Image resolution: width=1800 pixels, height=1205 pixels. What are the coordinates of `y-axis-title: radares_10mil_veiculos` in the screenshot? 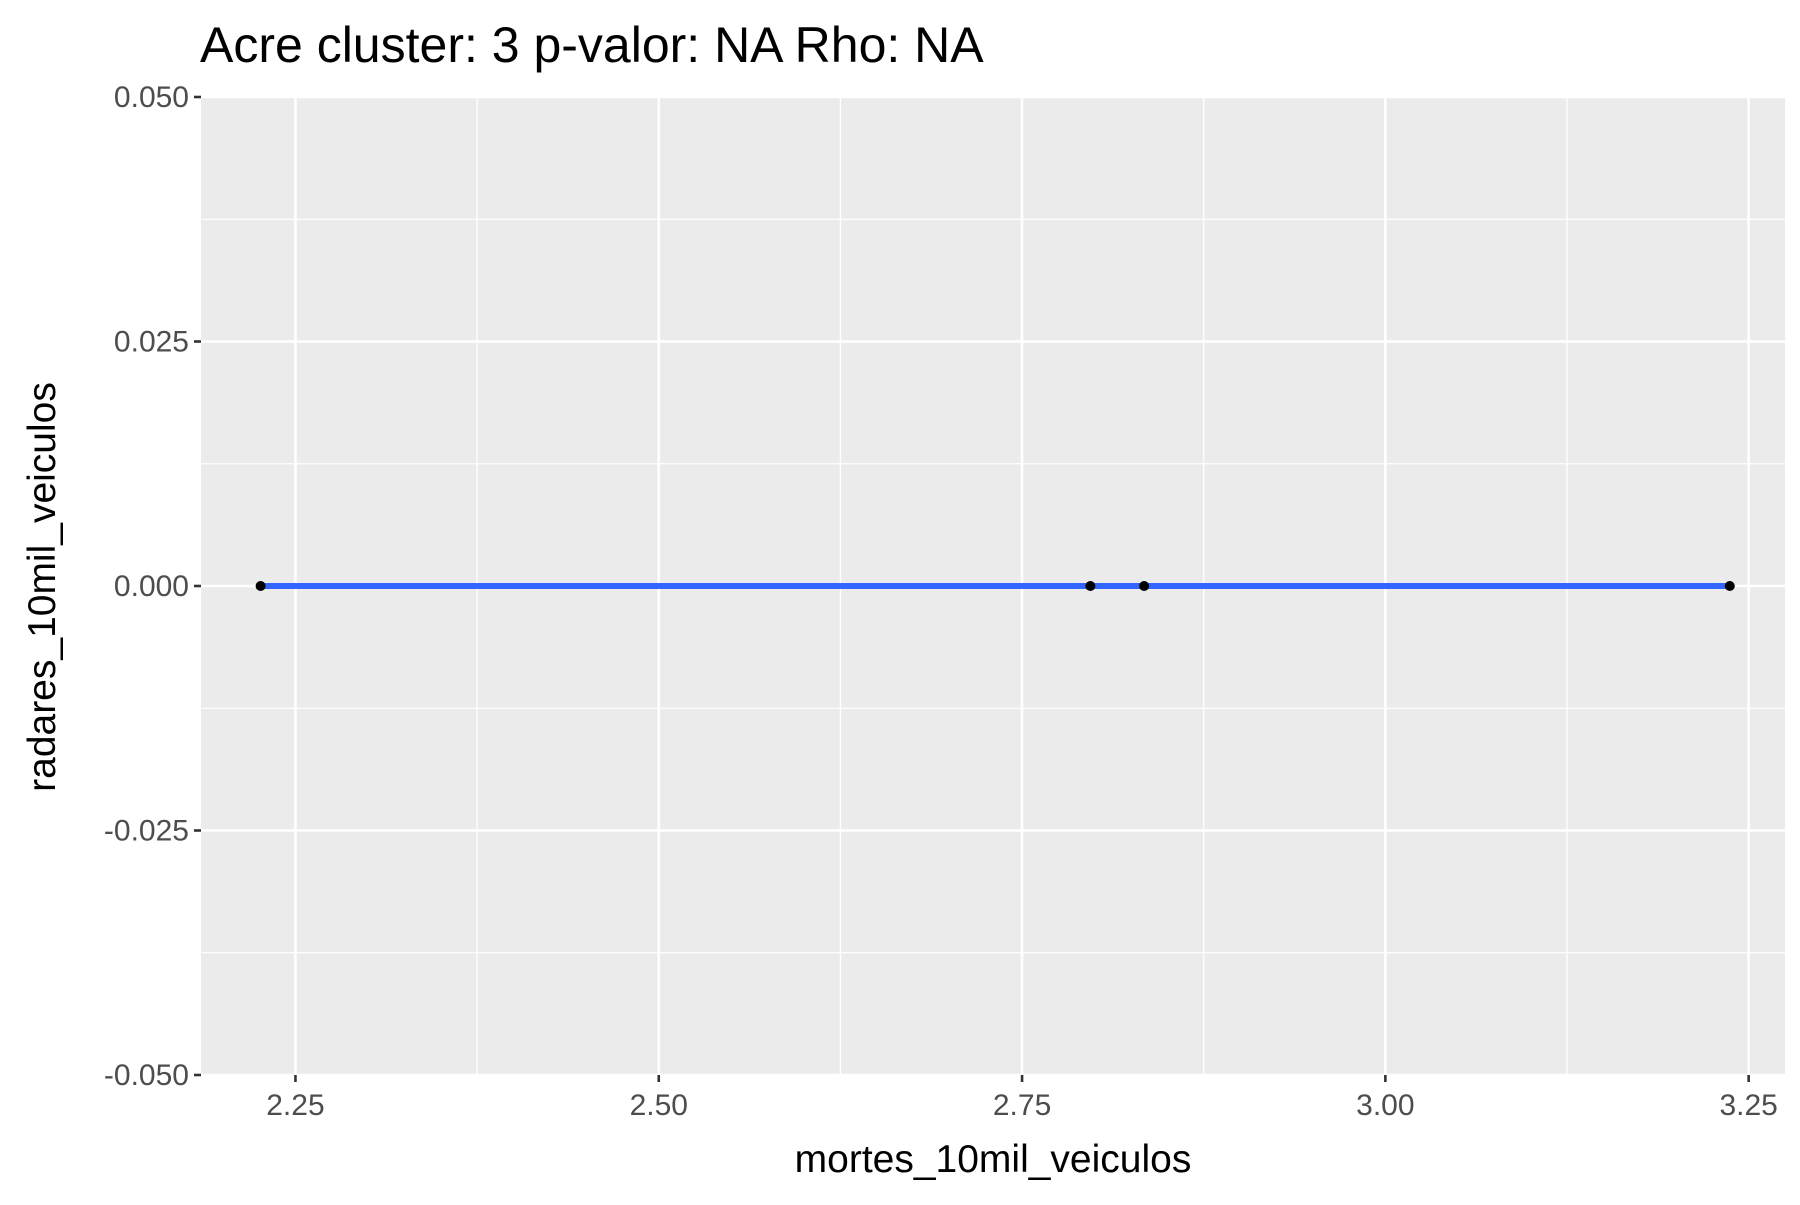 It's located at (42, 587).